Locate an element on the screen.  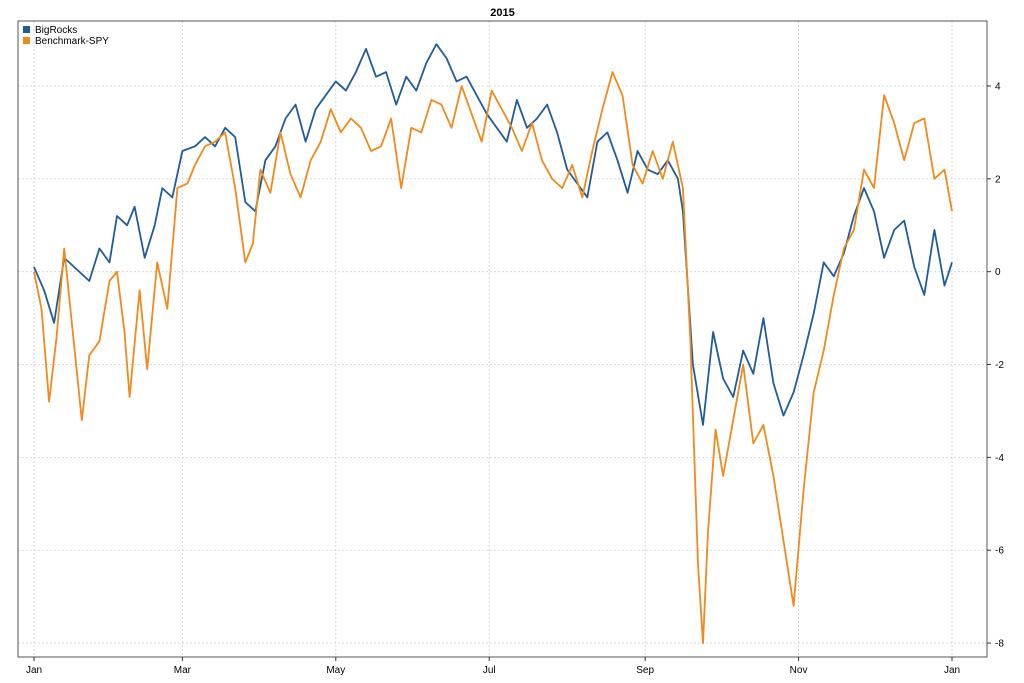
x-tick-label: May is located at coordinates (335, 670).